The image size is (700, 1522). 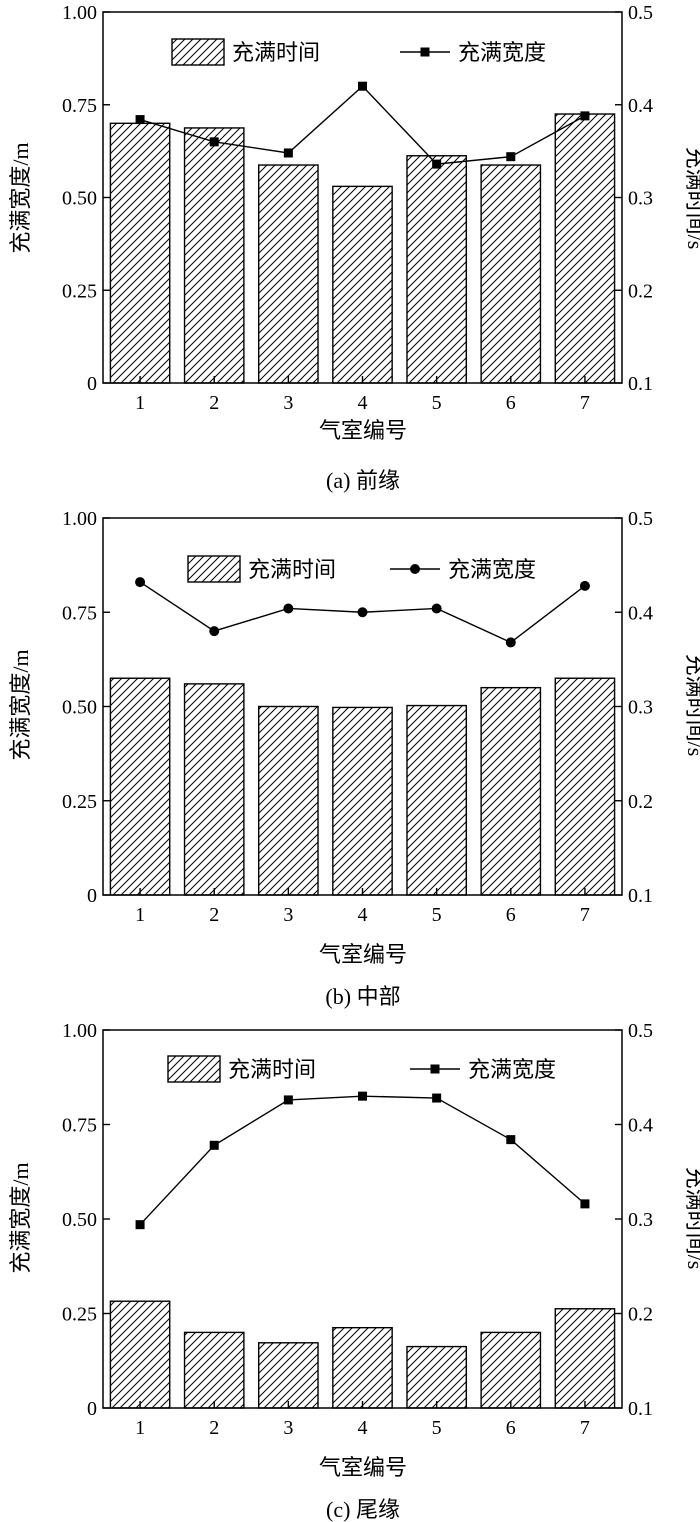 What do you see at coordinates (511, 915) in the screenshot?
I see `x-tick-label: 6` at bounding box center [511, 915].